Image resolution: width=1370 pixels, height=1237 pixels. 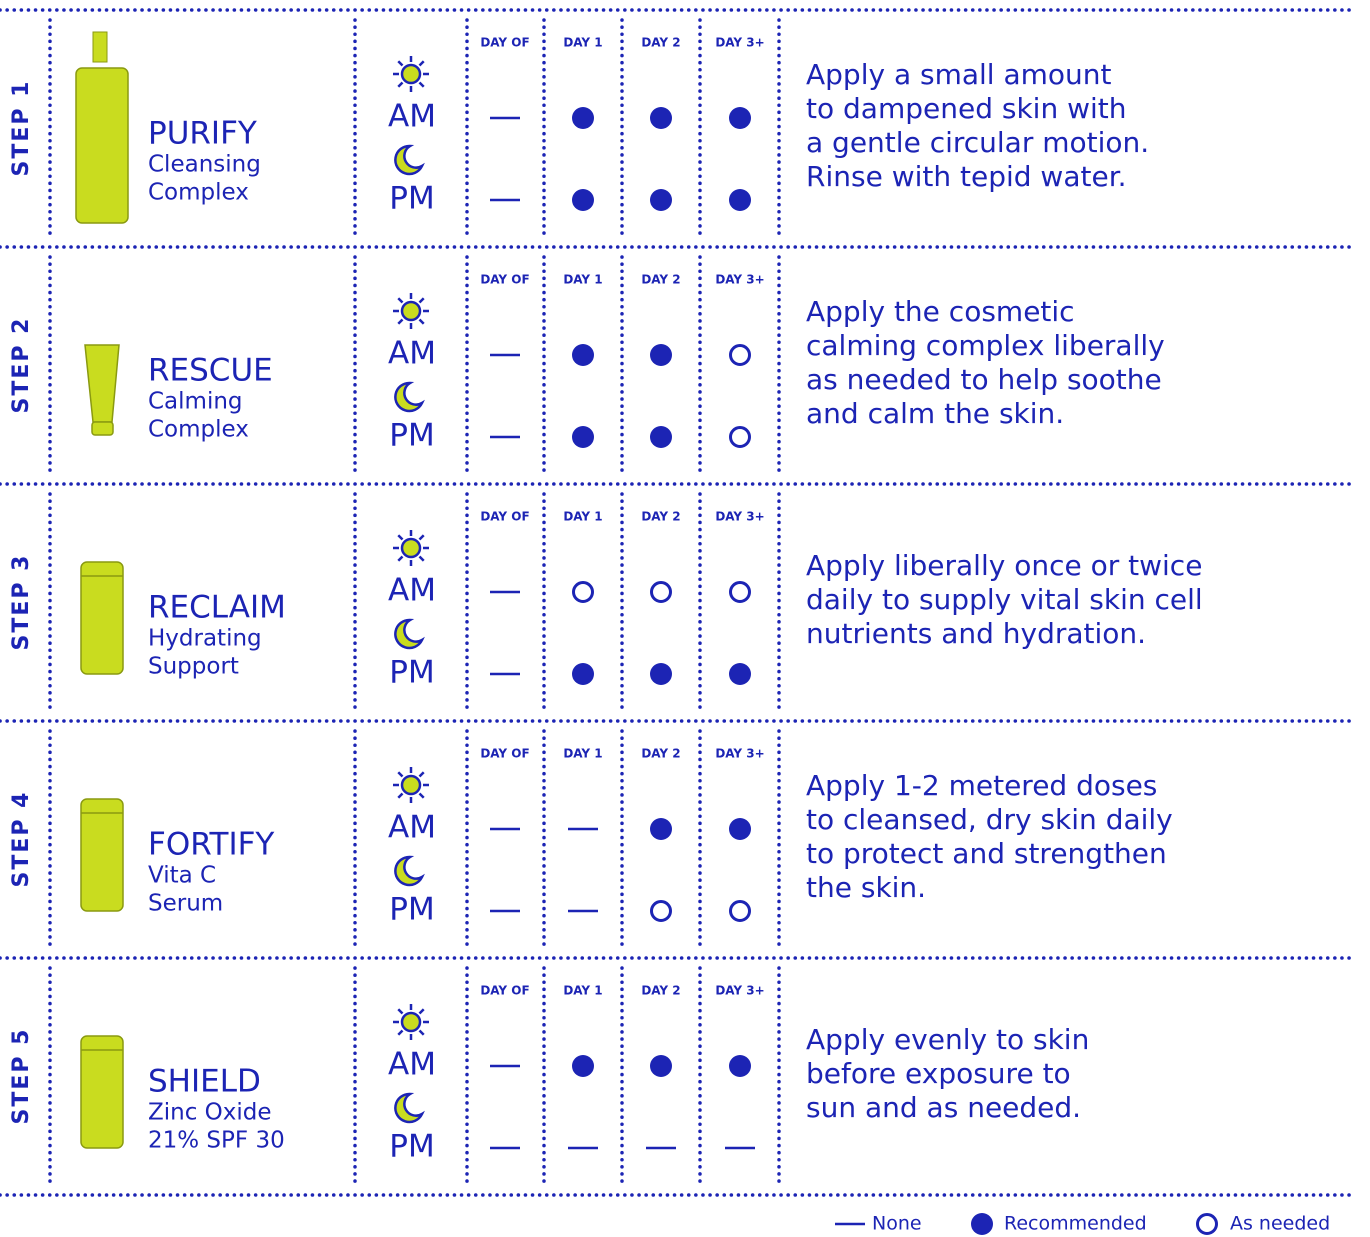 What do you see at coordinates (204, 165) in the screenshot?
I see `product-subtitle: Cleansing` at bounding box center [204, 165].